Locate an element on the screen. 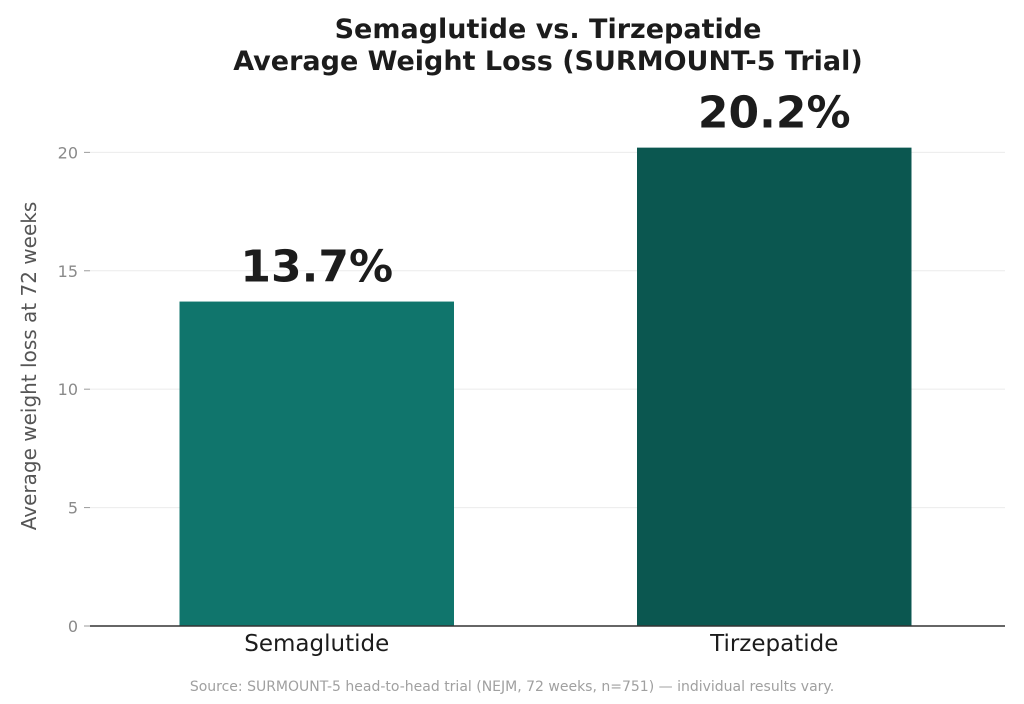 This screenshot has width=1024, height=704. chart-title-line-1: Semaglutide vs. Tirzepatide is located at coordinates (548, 29).